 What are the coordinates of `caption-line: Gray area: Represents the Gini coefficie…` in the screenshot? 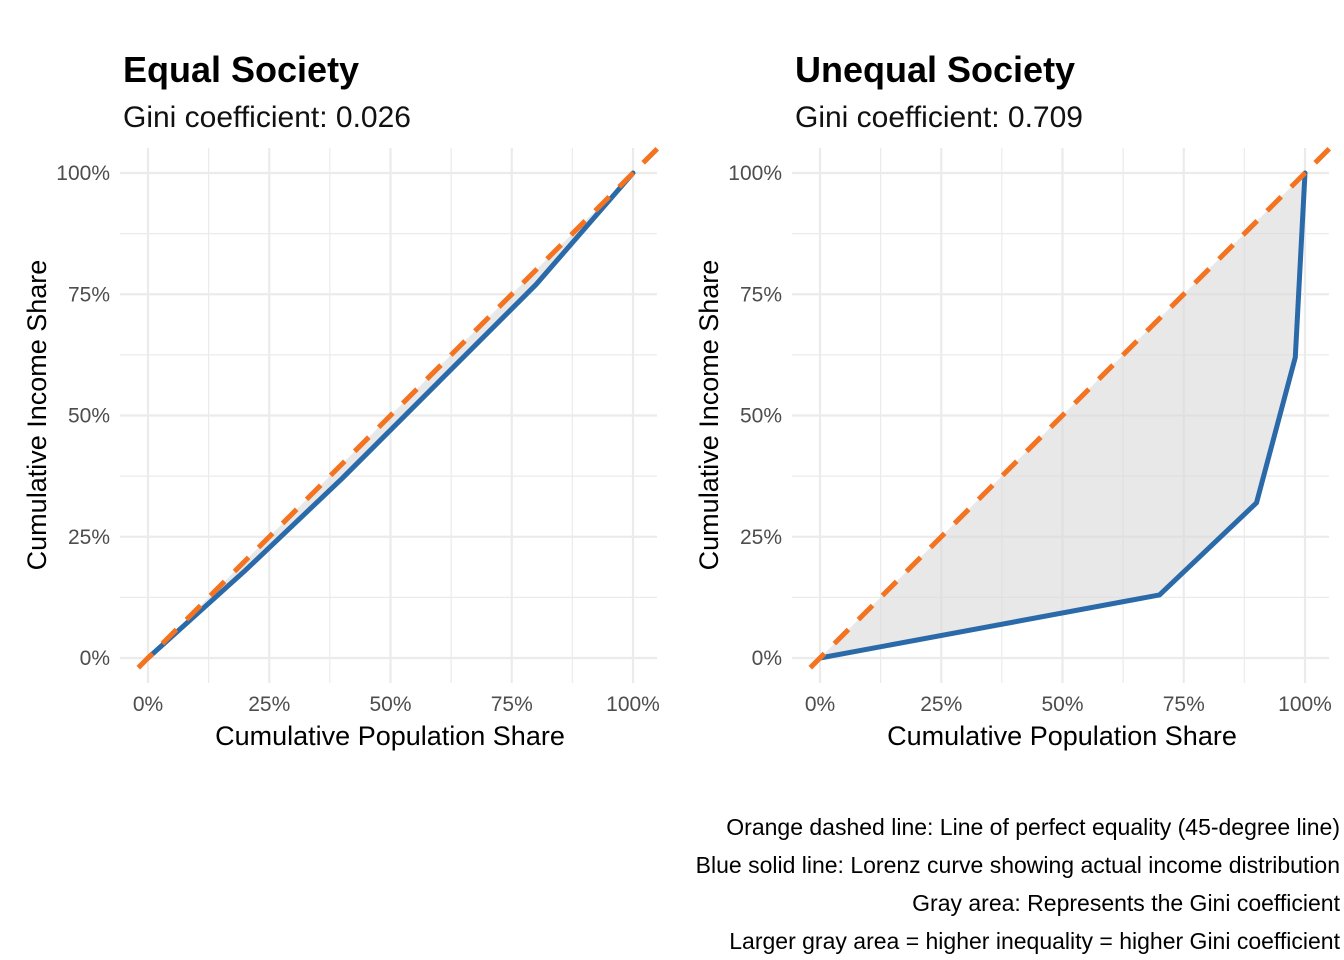 It's located at (1126, 903).